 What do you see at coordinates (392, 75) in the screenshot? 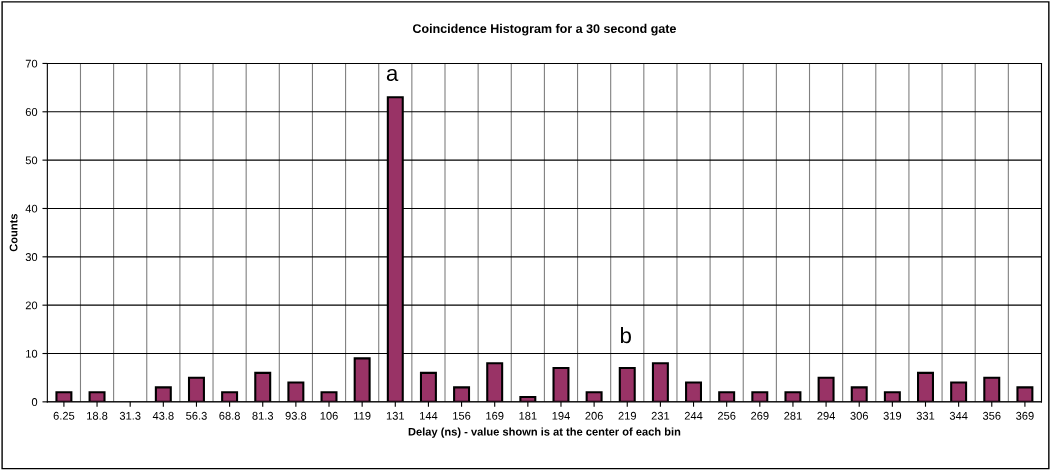
I see `annotation: a` at bounding box center [392, 75].